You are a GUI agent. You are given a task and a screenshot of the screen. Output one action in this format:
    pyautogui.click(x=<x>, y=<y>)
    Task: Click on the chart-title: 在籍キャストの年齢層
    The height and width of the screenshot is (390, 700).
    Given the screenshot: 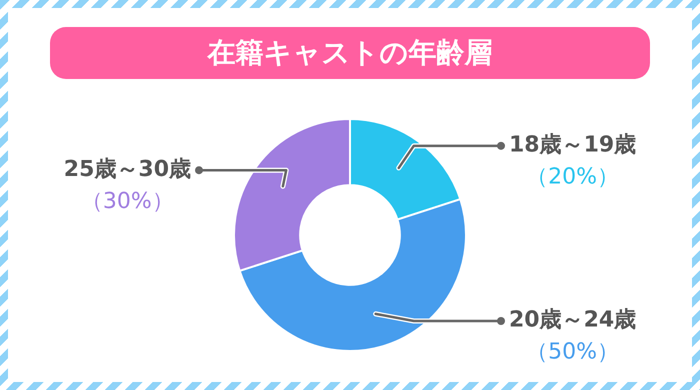 What is the action you would take?
    pyautogui.click(x=350, y=53)
    